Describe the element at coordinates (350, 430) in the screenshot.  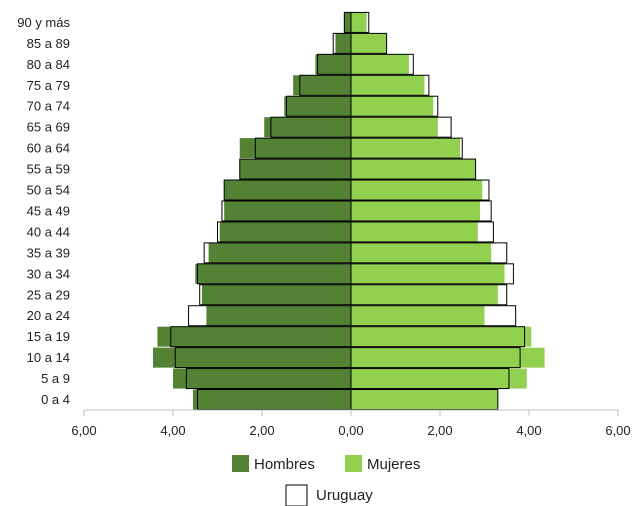
I see `x-tick-label: 0,00` at that location.